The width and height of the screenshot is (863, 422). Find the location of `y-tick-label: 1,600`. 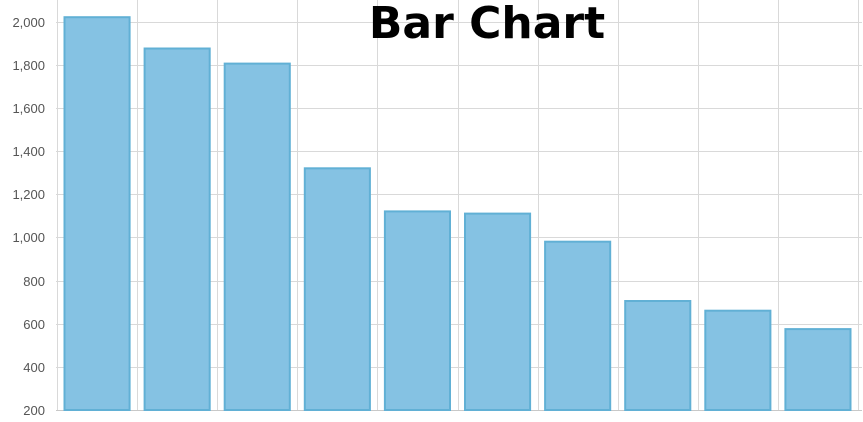

y-tick-label: 1,600 is located at coordinates (28, 108).